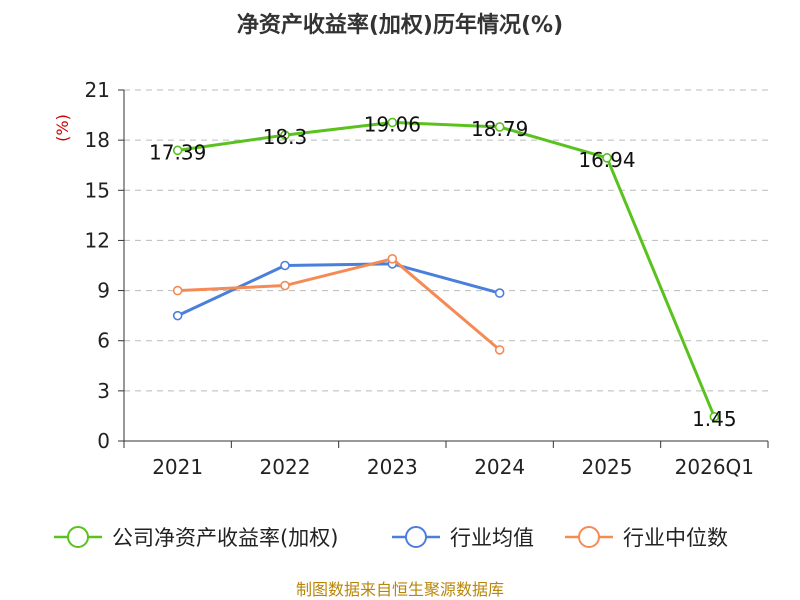  What do you see at coordinates (177, 467) in the screenshot?
I see `x-tick-label: 2021` at bounding box center [177, 467].